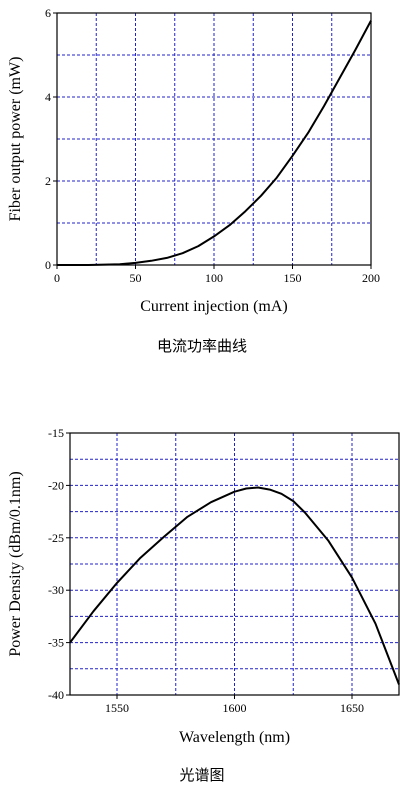 This screenshot has width=404, height=792. What do you see at coordinates (48, 97) in the screenshot?
I see `chart1-y-tick-label: 4` at bounding box center [48, 97].